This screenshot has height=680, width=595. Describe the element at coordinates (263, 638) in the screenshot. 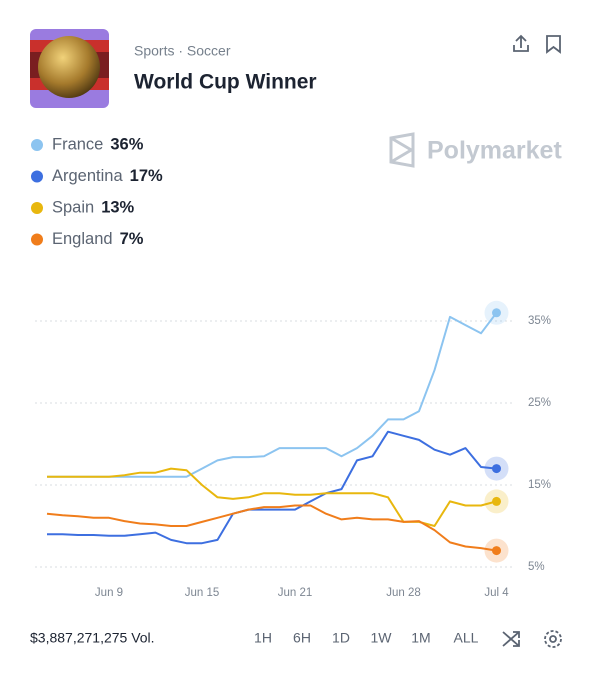

I see `range-button: 1H` at that location.